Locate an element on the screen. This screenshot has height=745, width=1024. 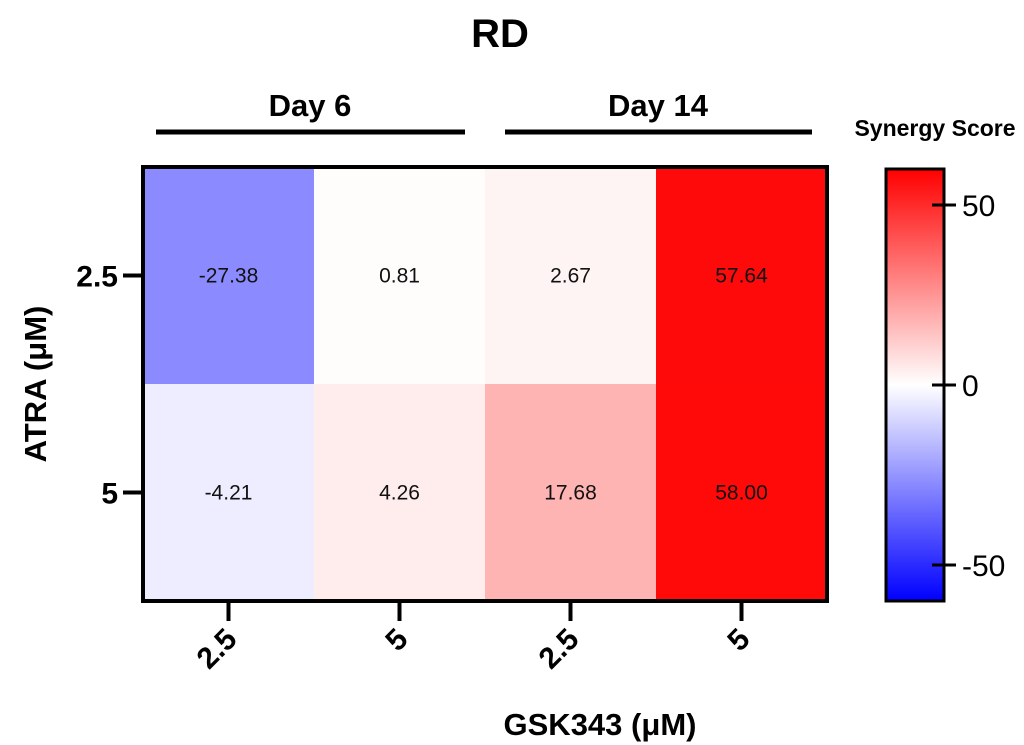
colorbar-tick-label: 0 is located at coordinates (970, 386).